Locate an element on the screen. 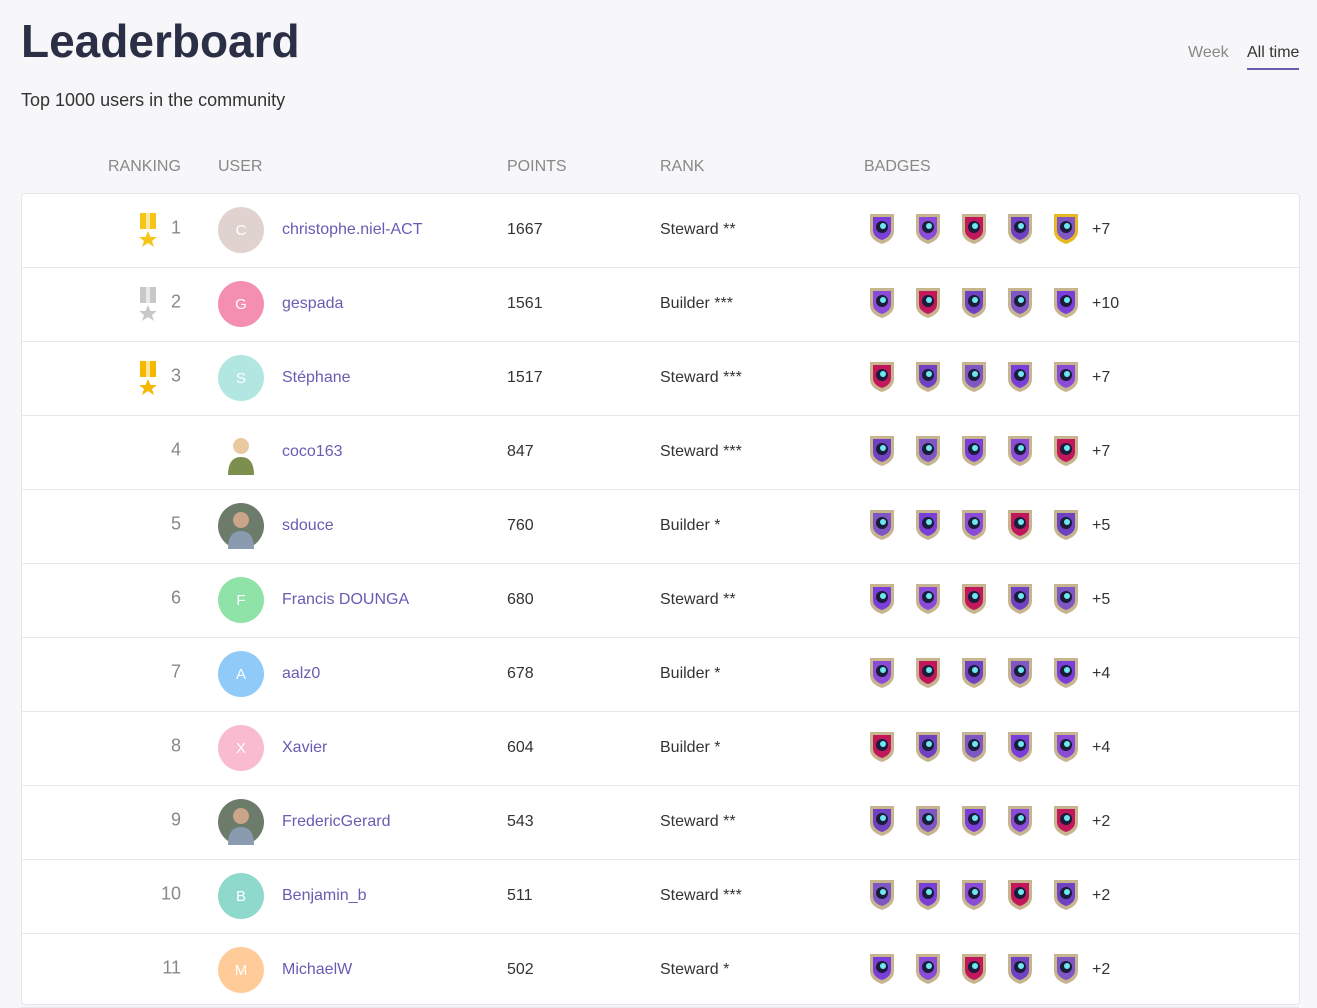 The height and width of the screenshot is (1008, 1317). avatar: B is located at coordinates (241, 896).